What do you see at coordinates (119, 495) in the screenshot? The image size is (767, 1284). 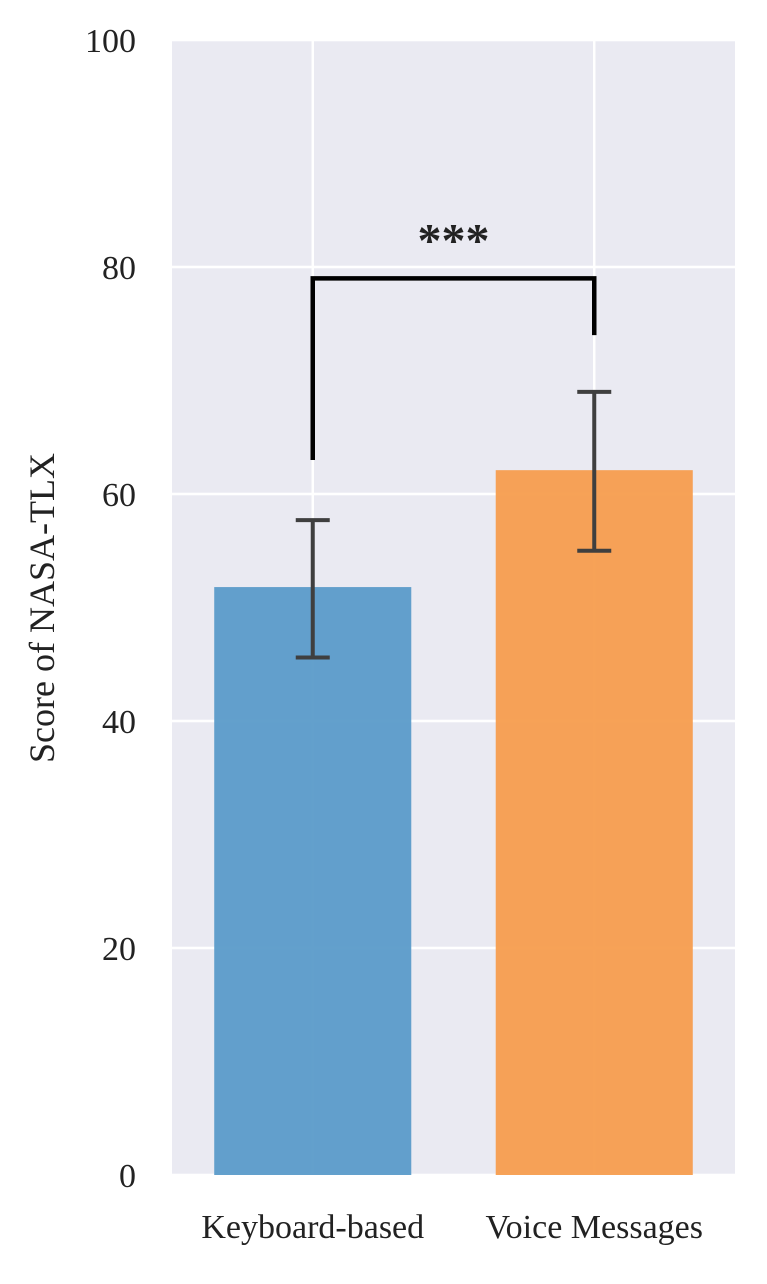 I see `y-tick-label-60: 60` at bounding box center [119, 495].